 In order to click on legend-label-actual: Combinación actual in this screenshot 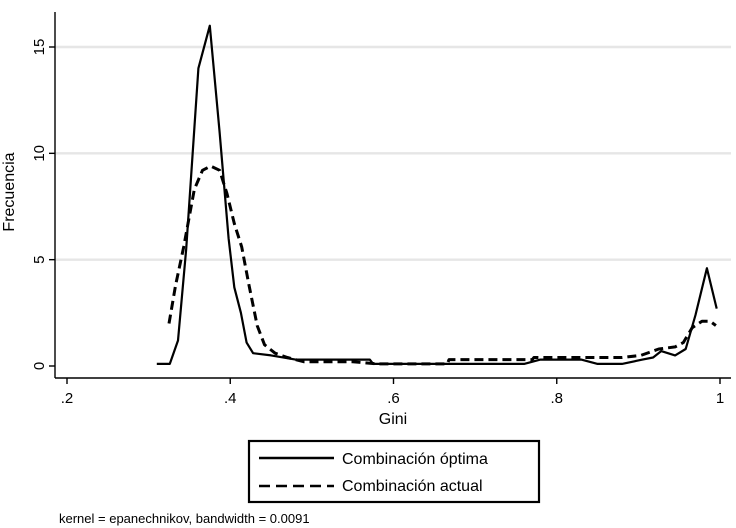, I will do `click(412, 486)`.